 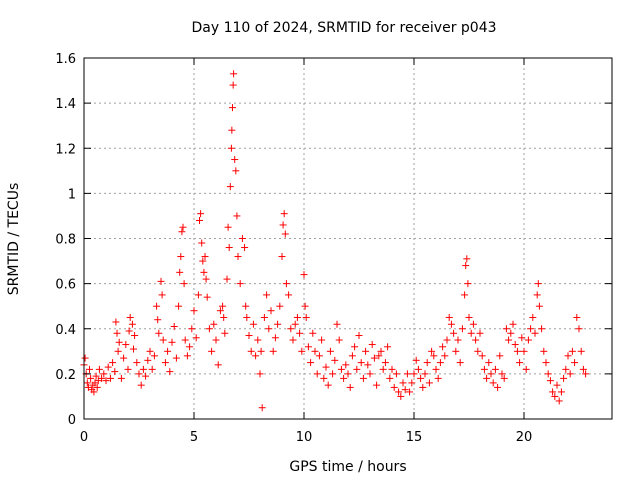 I want to click on y-tick-label: 1.4, so click(x=65, y=104).